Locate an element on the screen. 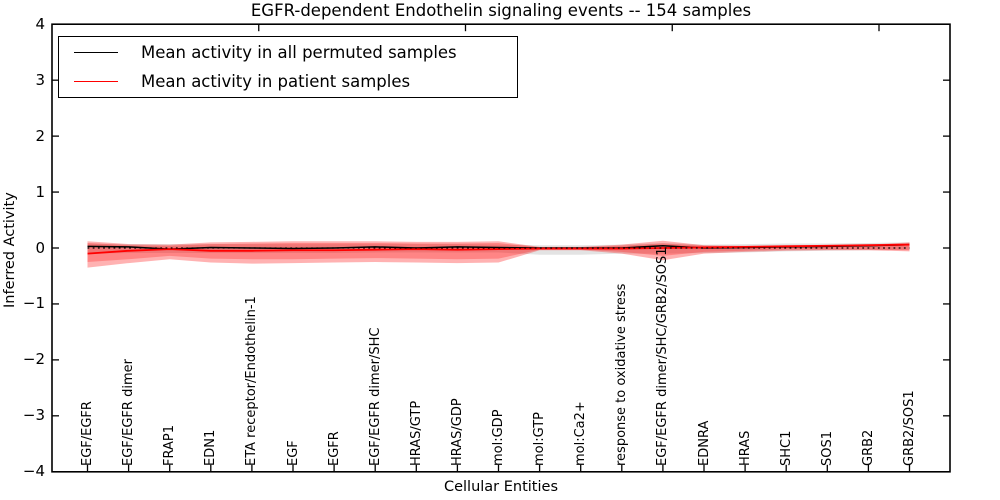  x-tick-label: EGF/EGFR is located at coordinates (87, 433).